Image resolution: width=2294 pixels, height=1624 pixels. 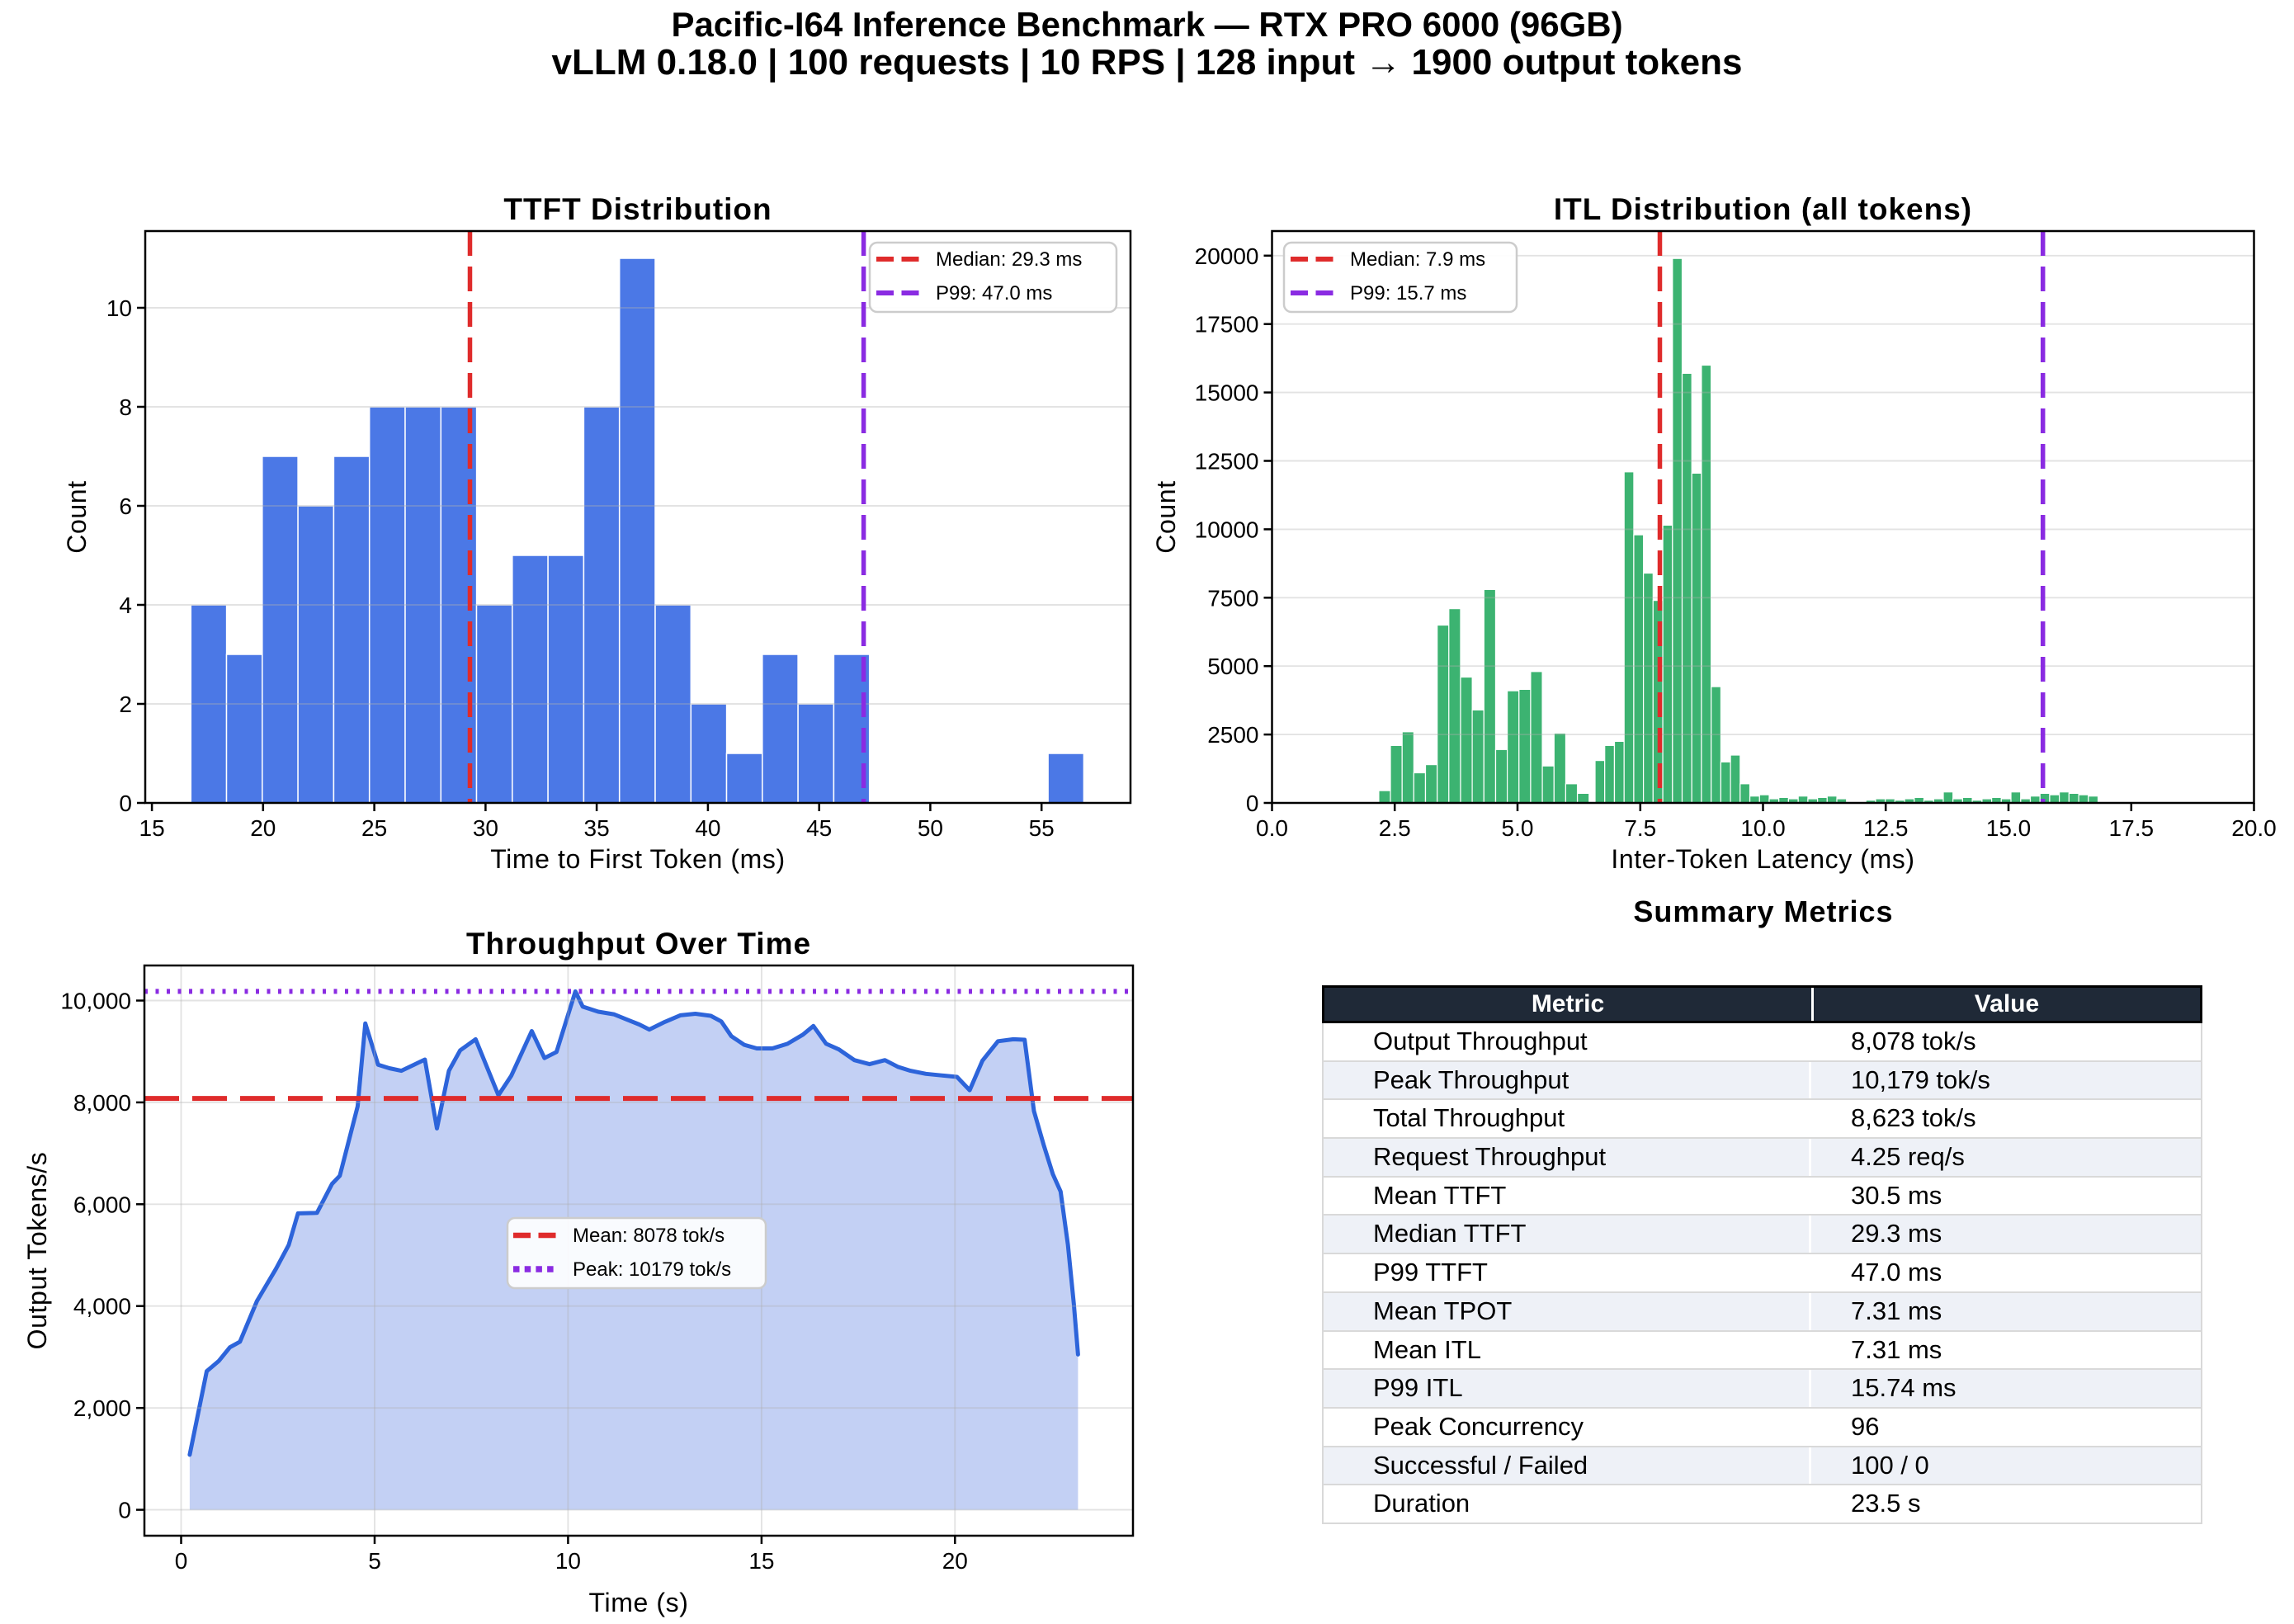 What do you see at coordinates (1227, 256) in the screenshot?
I see `svg-text: 20000` at bounding box center [1227, 256].